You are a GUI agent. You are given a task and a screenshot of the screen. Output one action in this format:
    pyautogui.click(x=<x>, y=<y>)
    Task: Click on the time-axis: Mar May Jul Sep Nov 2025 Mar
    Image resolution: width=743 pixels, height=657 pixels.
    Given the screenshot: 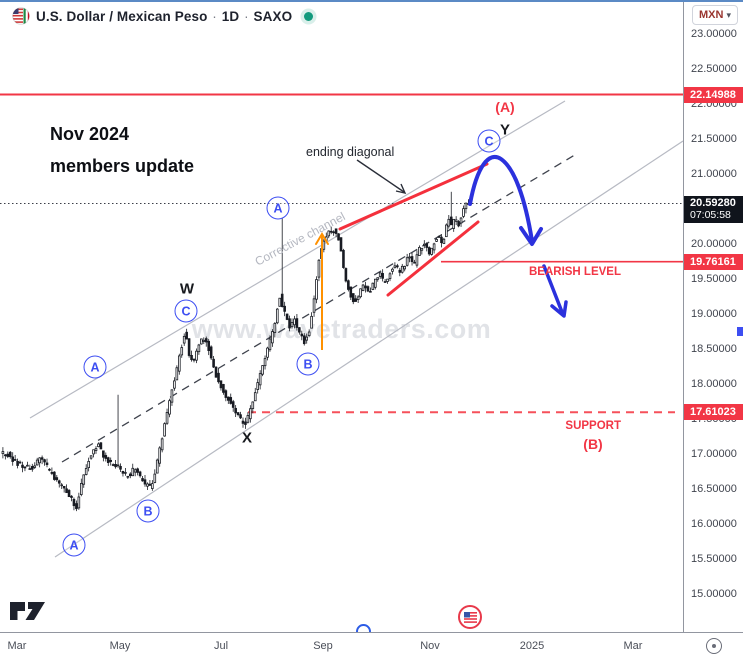 What is the action you would take?
    pyautogui.click(x=371, y=644)
    